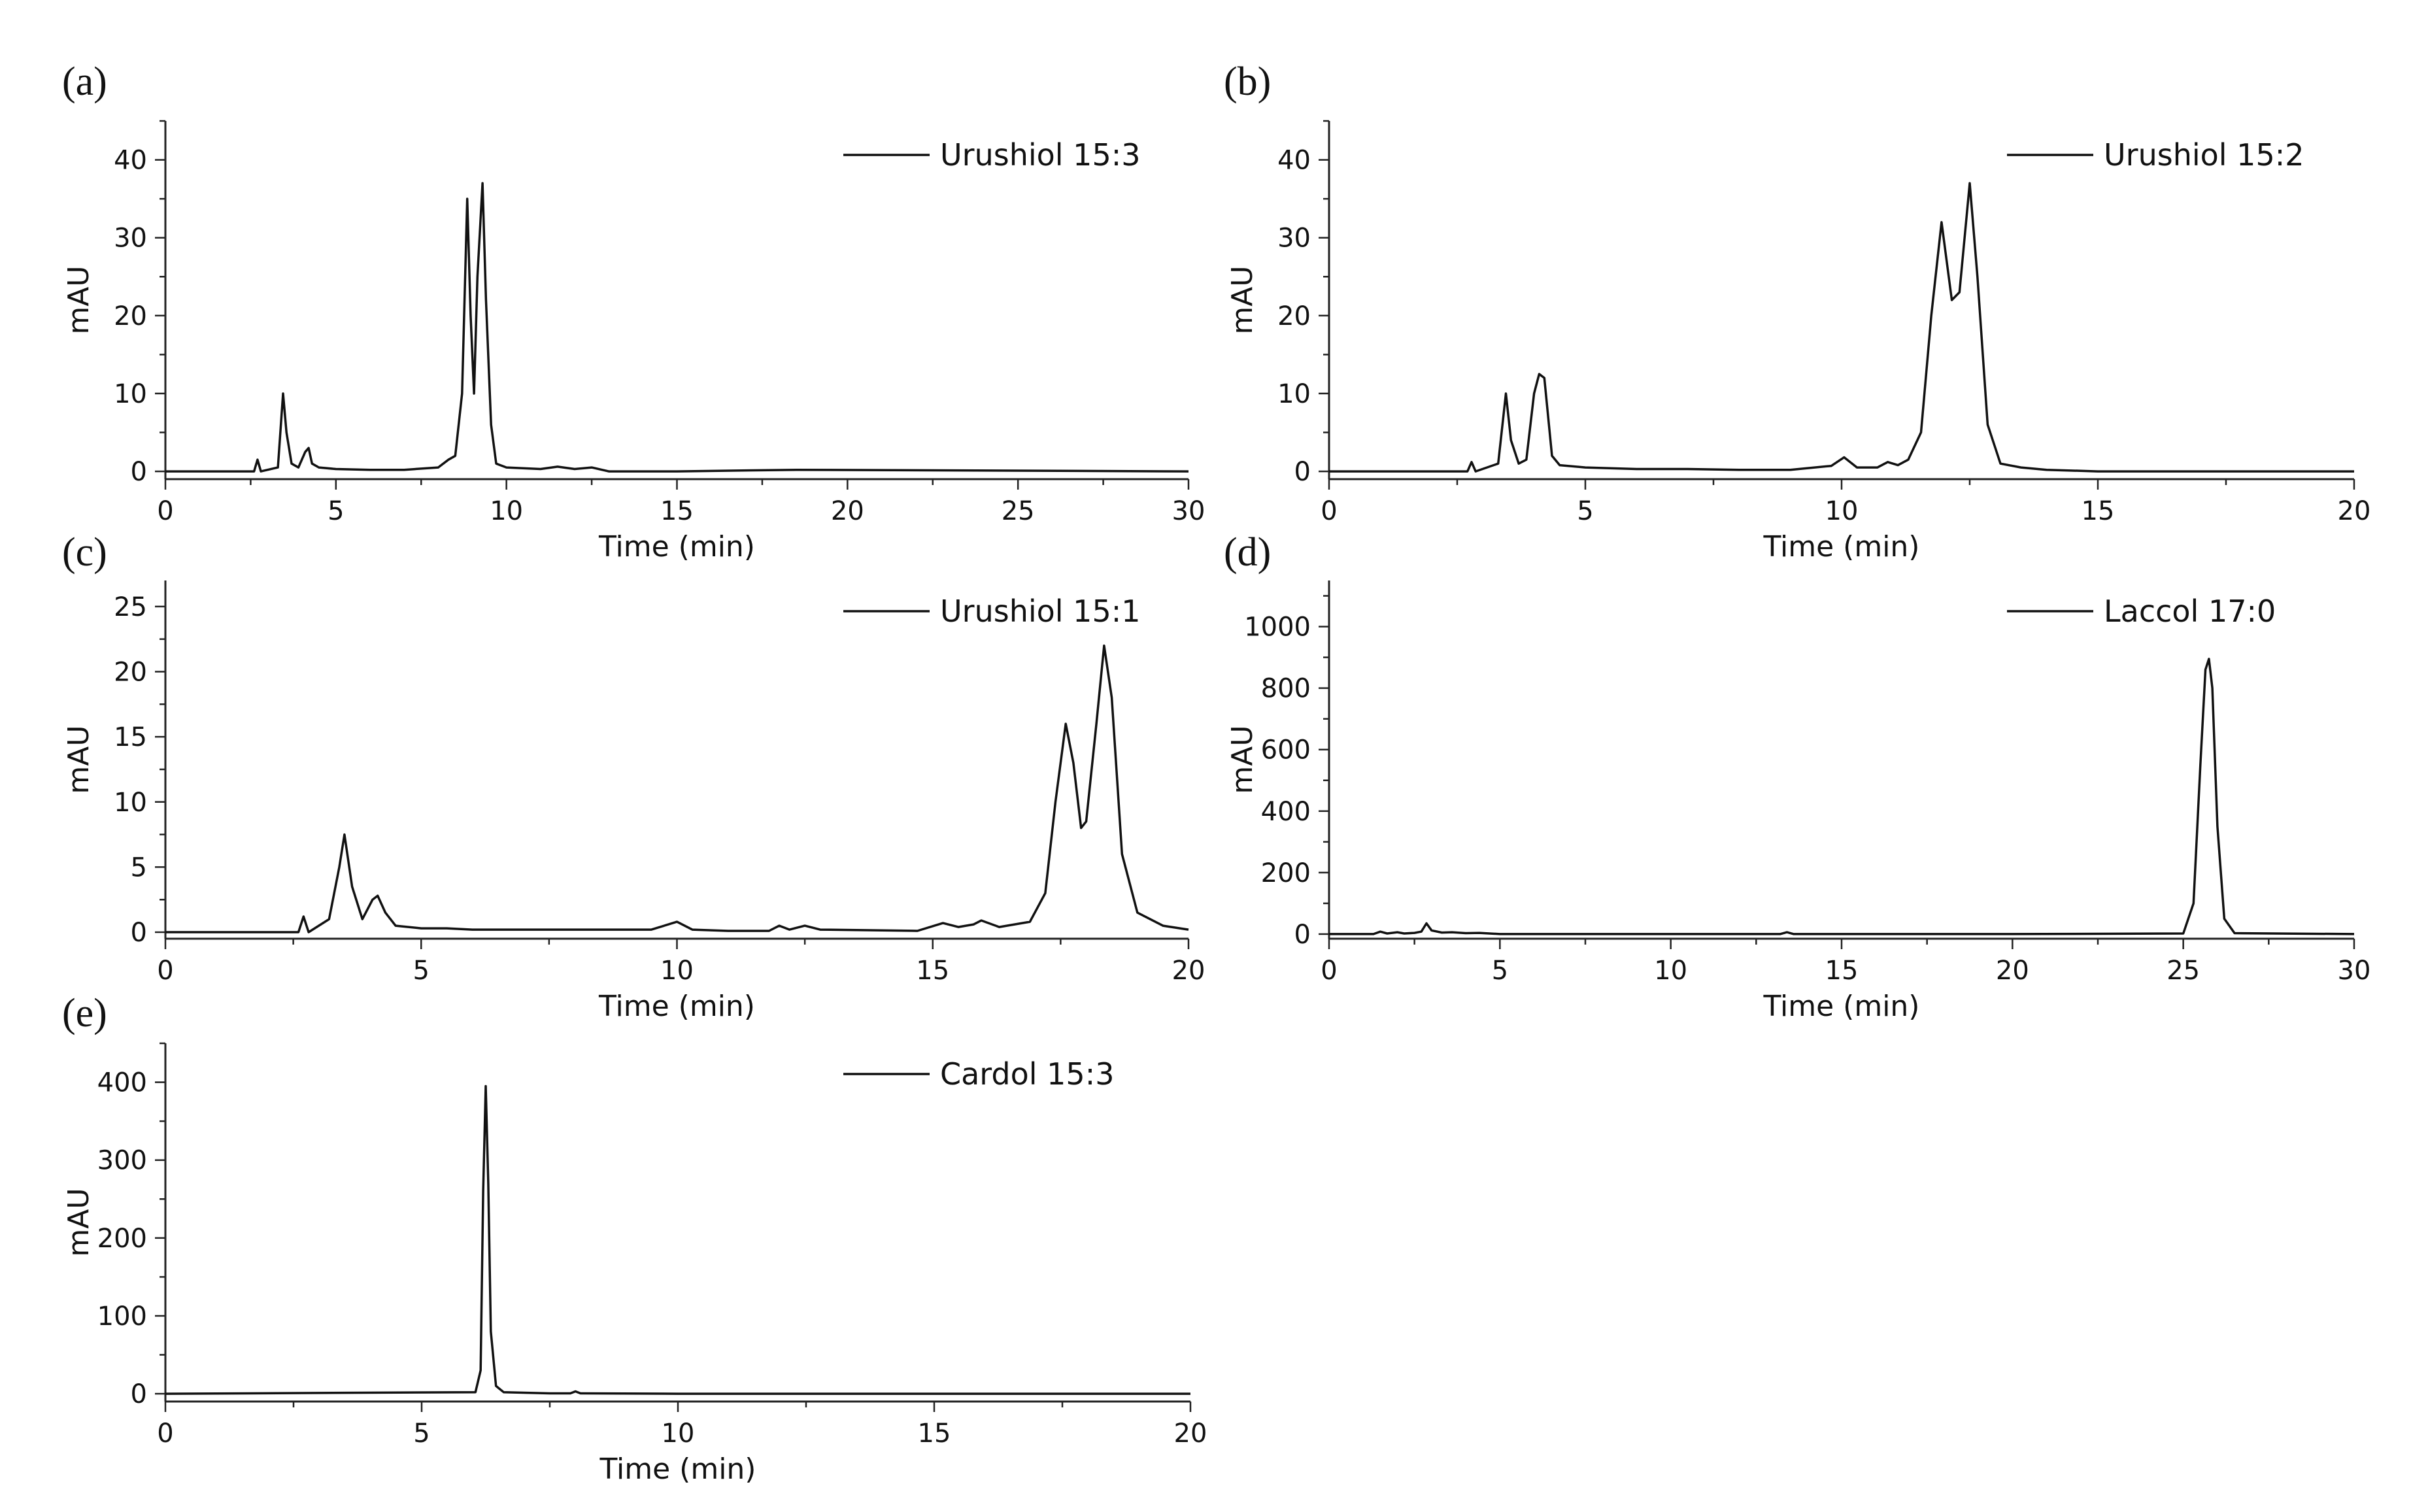 This screenshot has width=2411, height=1512. Describe the element at coordinates (1286, 689) in the screenshot. I see `y-tick-label: 800` at that location.